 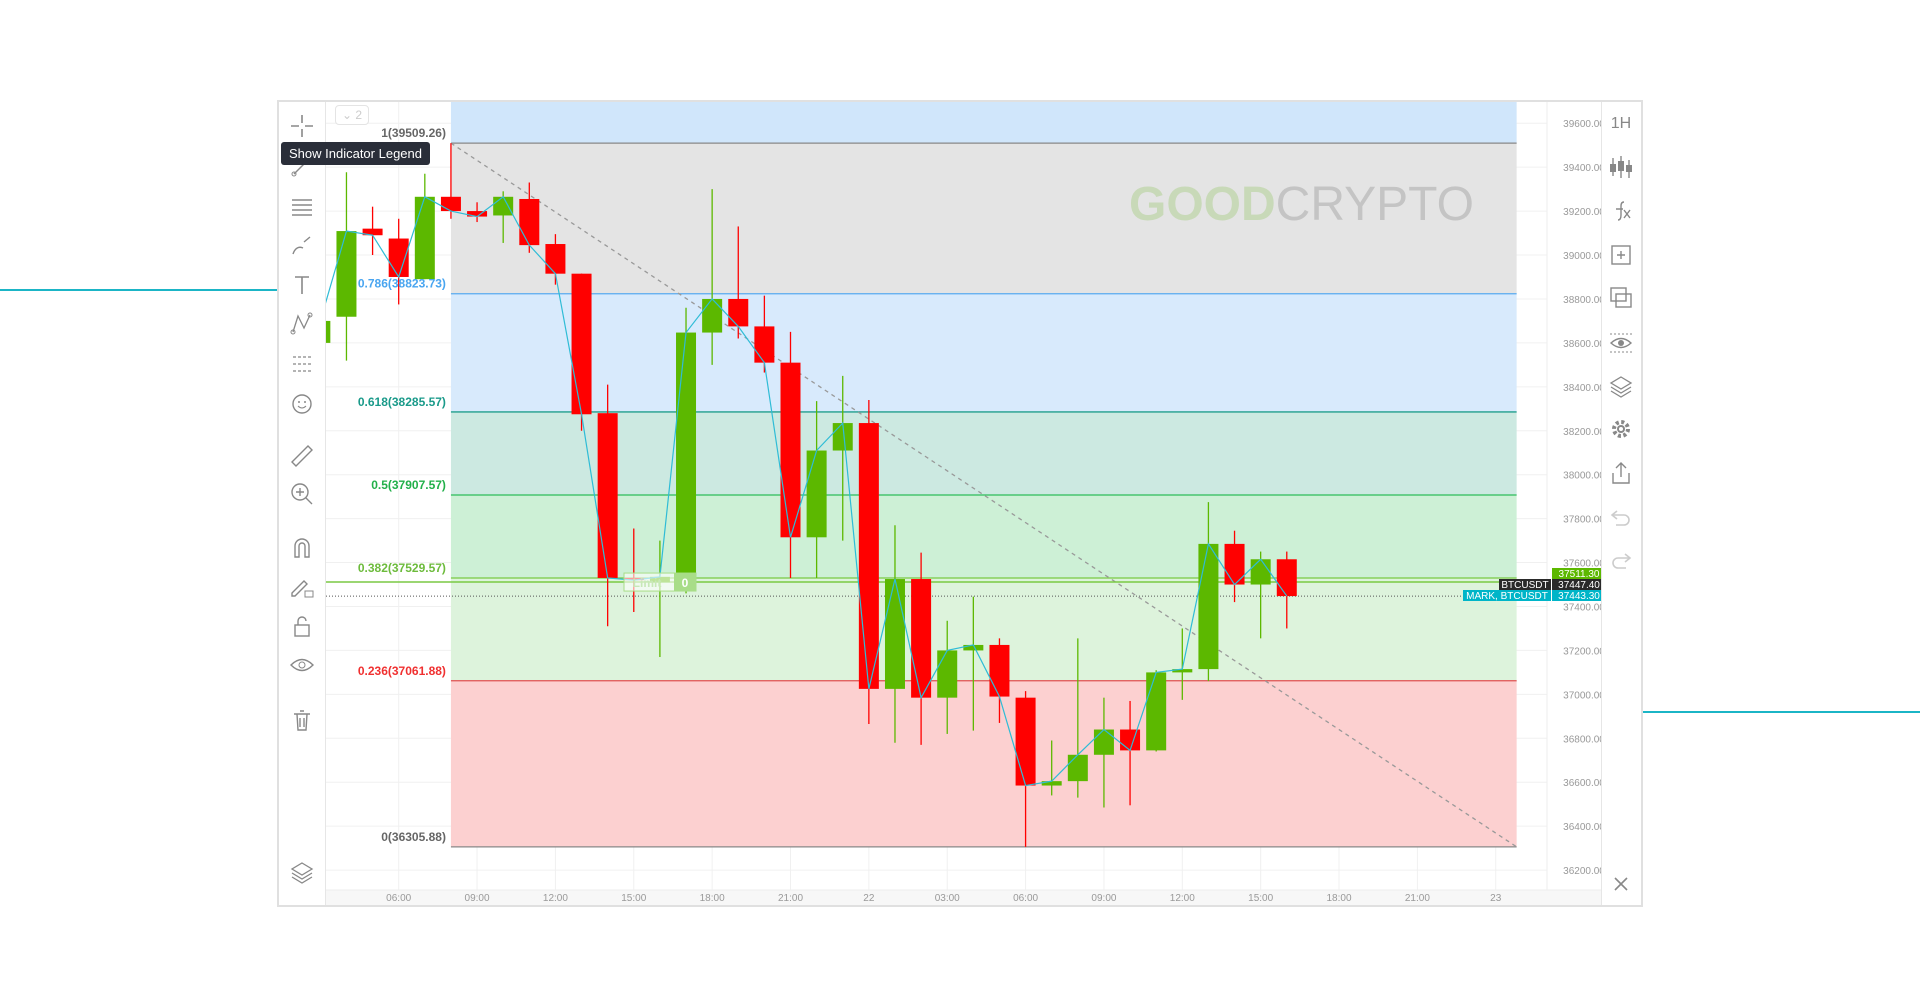 I want to click on order-label: Limit 0, so click(x=660, y=582).